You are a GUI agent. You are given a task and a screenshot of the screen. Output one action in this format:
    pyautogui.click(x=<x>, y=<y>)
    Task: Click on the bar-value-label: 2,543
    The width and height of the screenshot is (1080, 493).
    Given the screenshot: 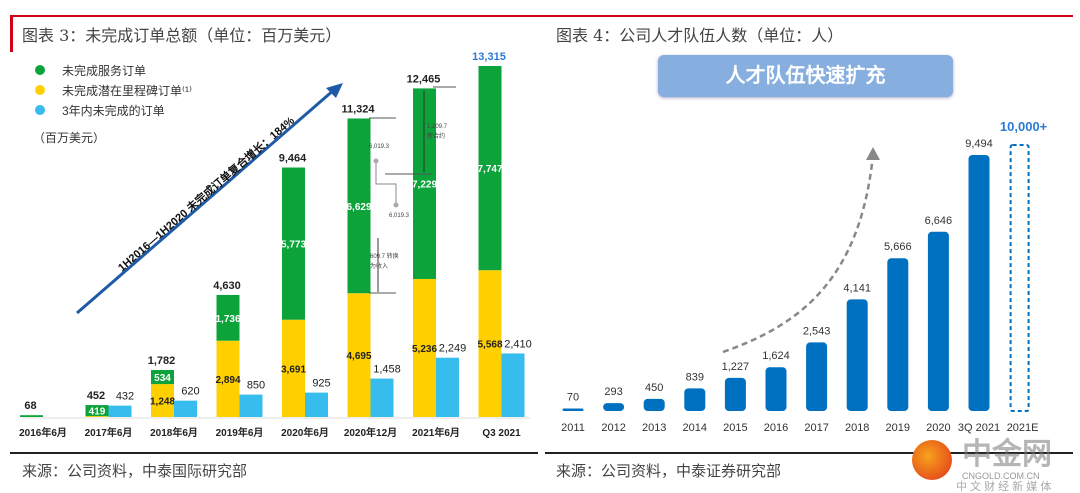 What is the action you would take?
    pyautogui.click(x=817, y=331)
    